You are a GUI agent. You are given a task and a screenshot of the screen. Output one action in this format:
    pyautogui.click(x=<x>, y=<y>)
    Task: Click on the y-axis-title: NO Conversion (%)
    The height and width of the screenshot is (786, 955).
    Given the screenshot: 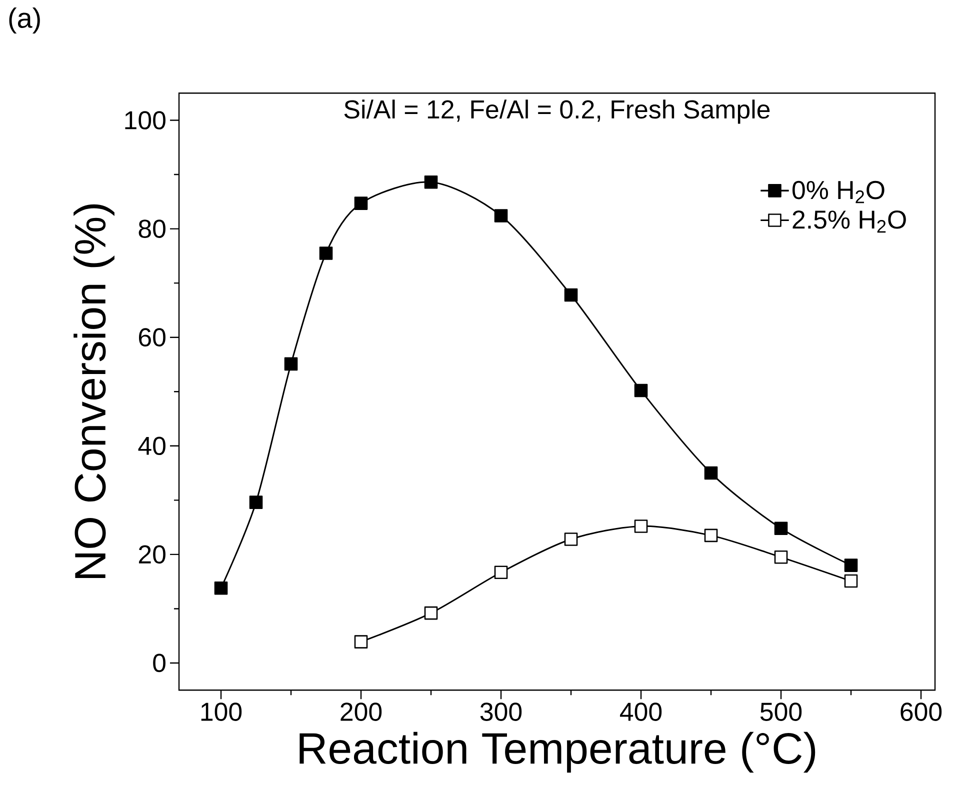 What is the action you would take?
    pyautogui.click(x=94, y=391)
    